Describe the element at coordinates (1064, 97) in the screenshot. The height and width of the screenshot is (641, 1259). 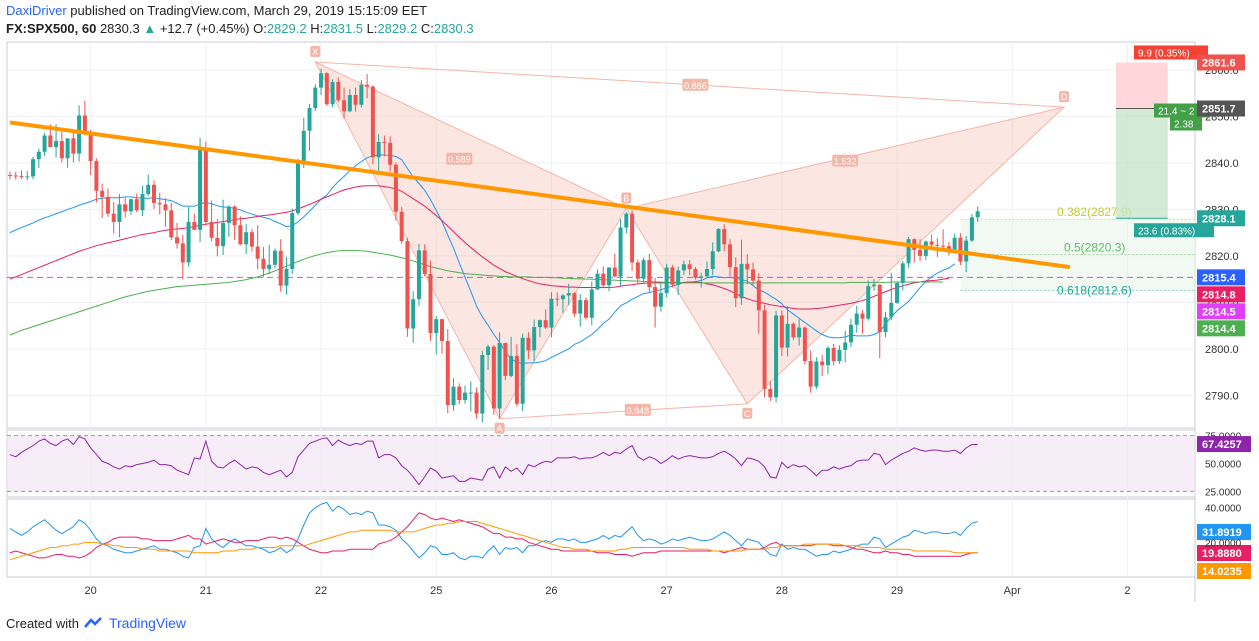
I see `harmonic-point-marker` at that location.